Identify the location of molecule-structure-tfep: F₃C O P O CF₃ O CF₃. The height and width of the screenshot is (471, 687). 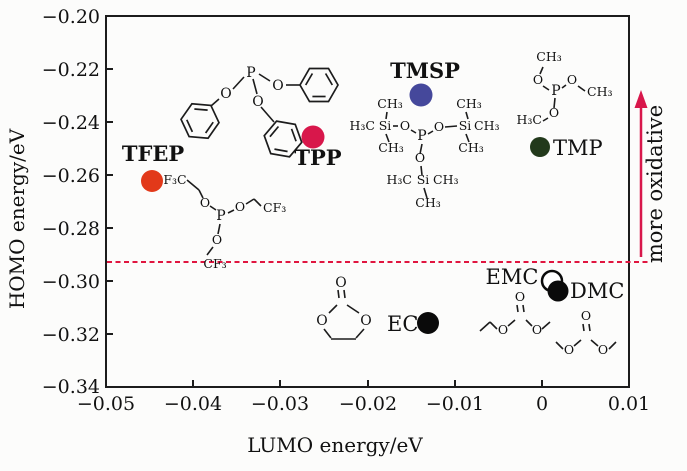
(224, 221).